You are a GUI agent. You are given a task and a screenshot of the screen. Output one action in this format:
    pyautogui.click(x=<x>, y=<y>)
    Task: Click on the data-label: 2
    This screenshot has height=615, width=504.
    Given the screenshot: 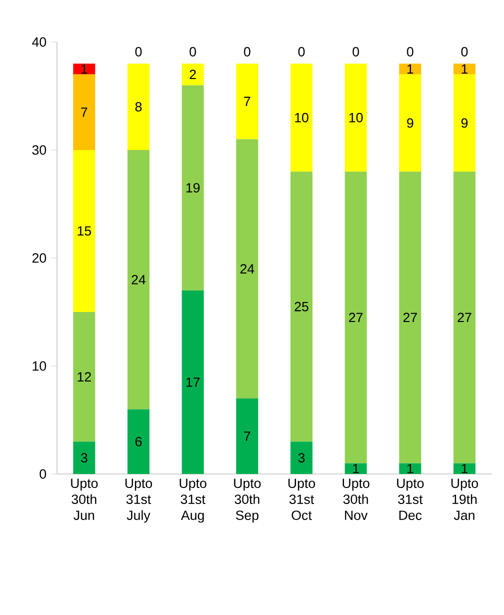 What is the action you would take?
    pyautogui.click(x=193, y=75)
    